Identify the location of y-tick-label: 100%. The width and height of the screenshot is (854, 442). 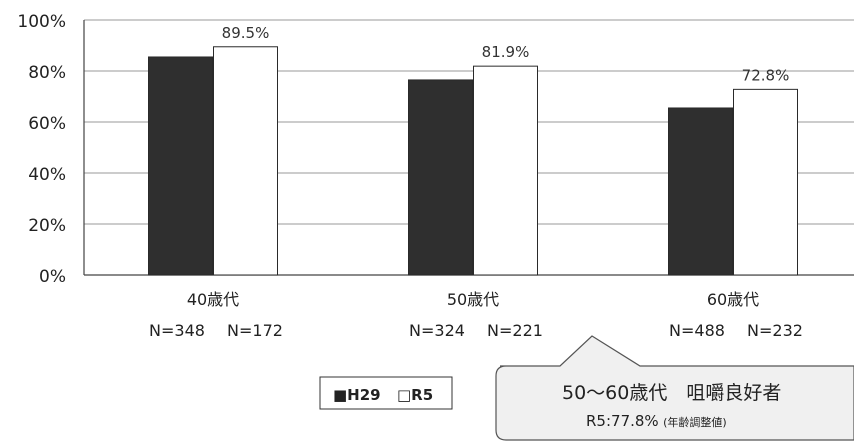
(41, 22).